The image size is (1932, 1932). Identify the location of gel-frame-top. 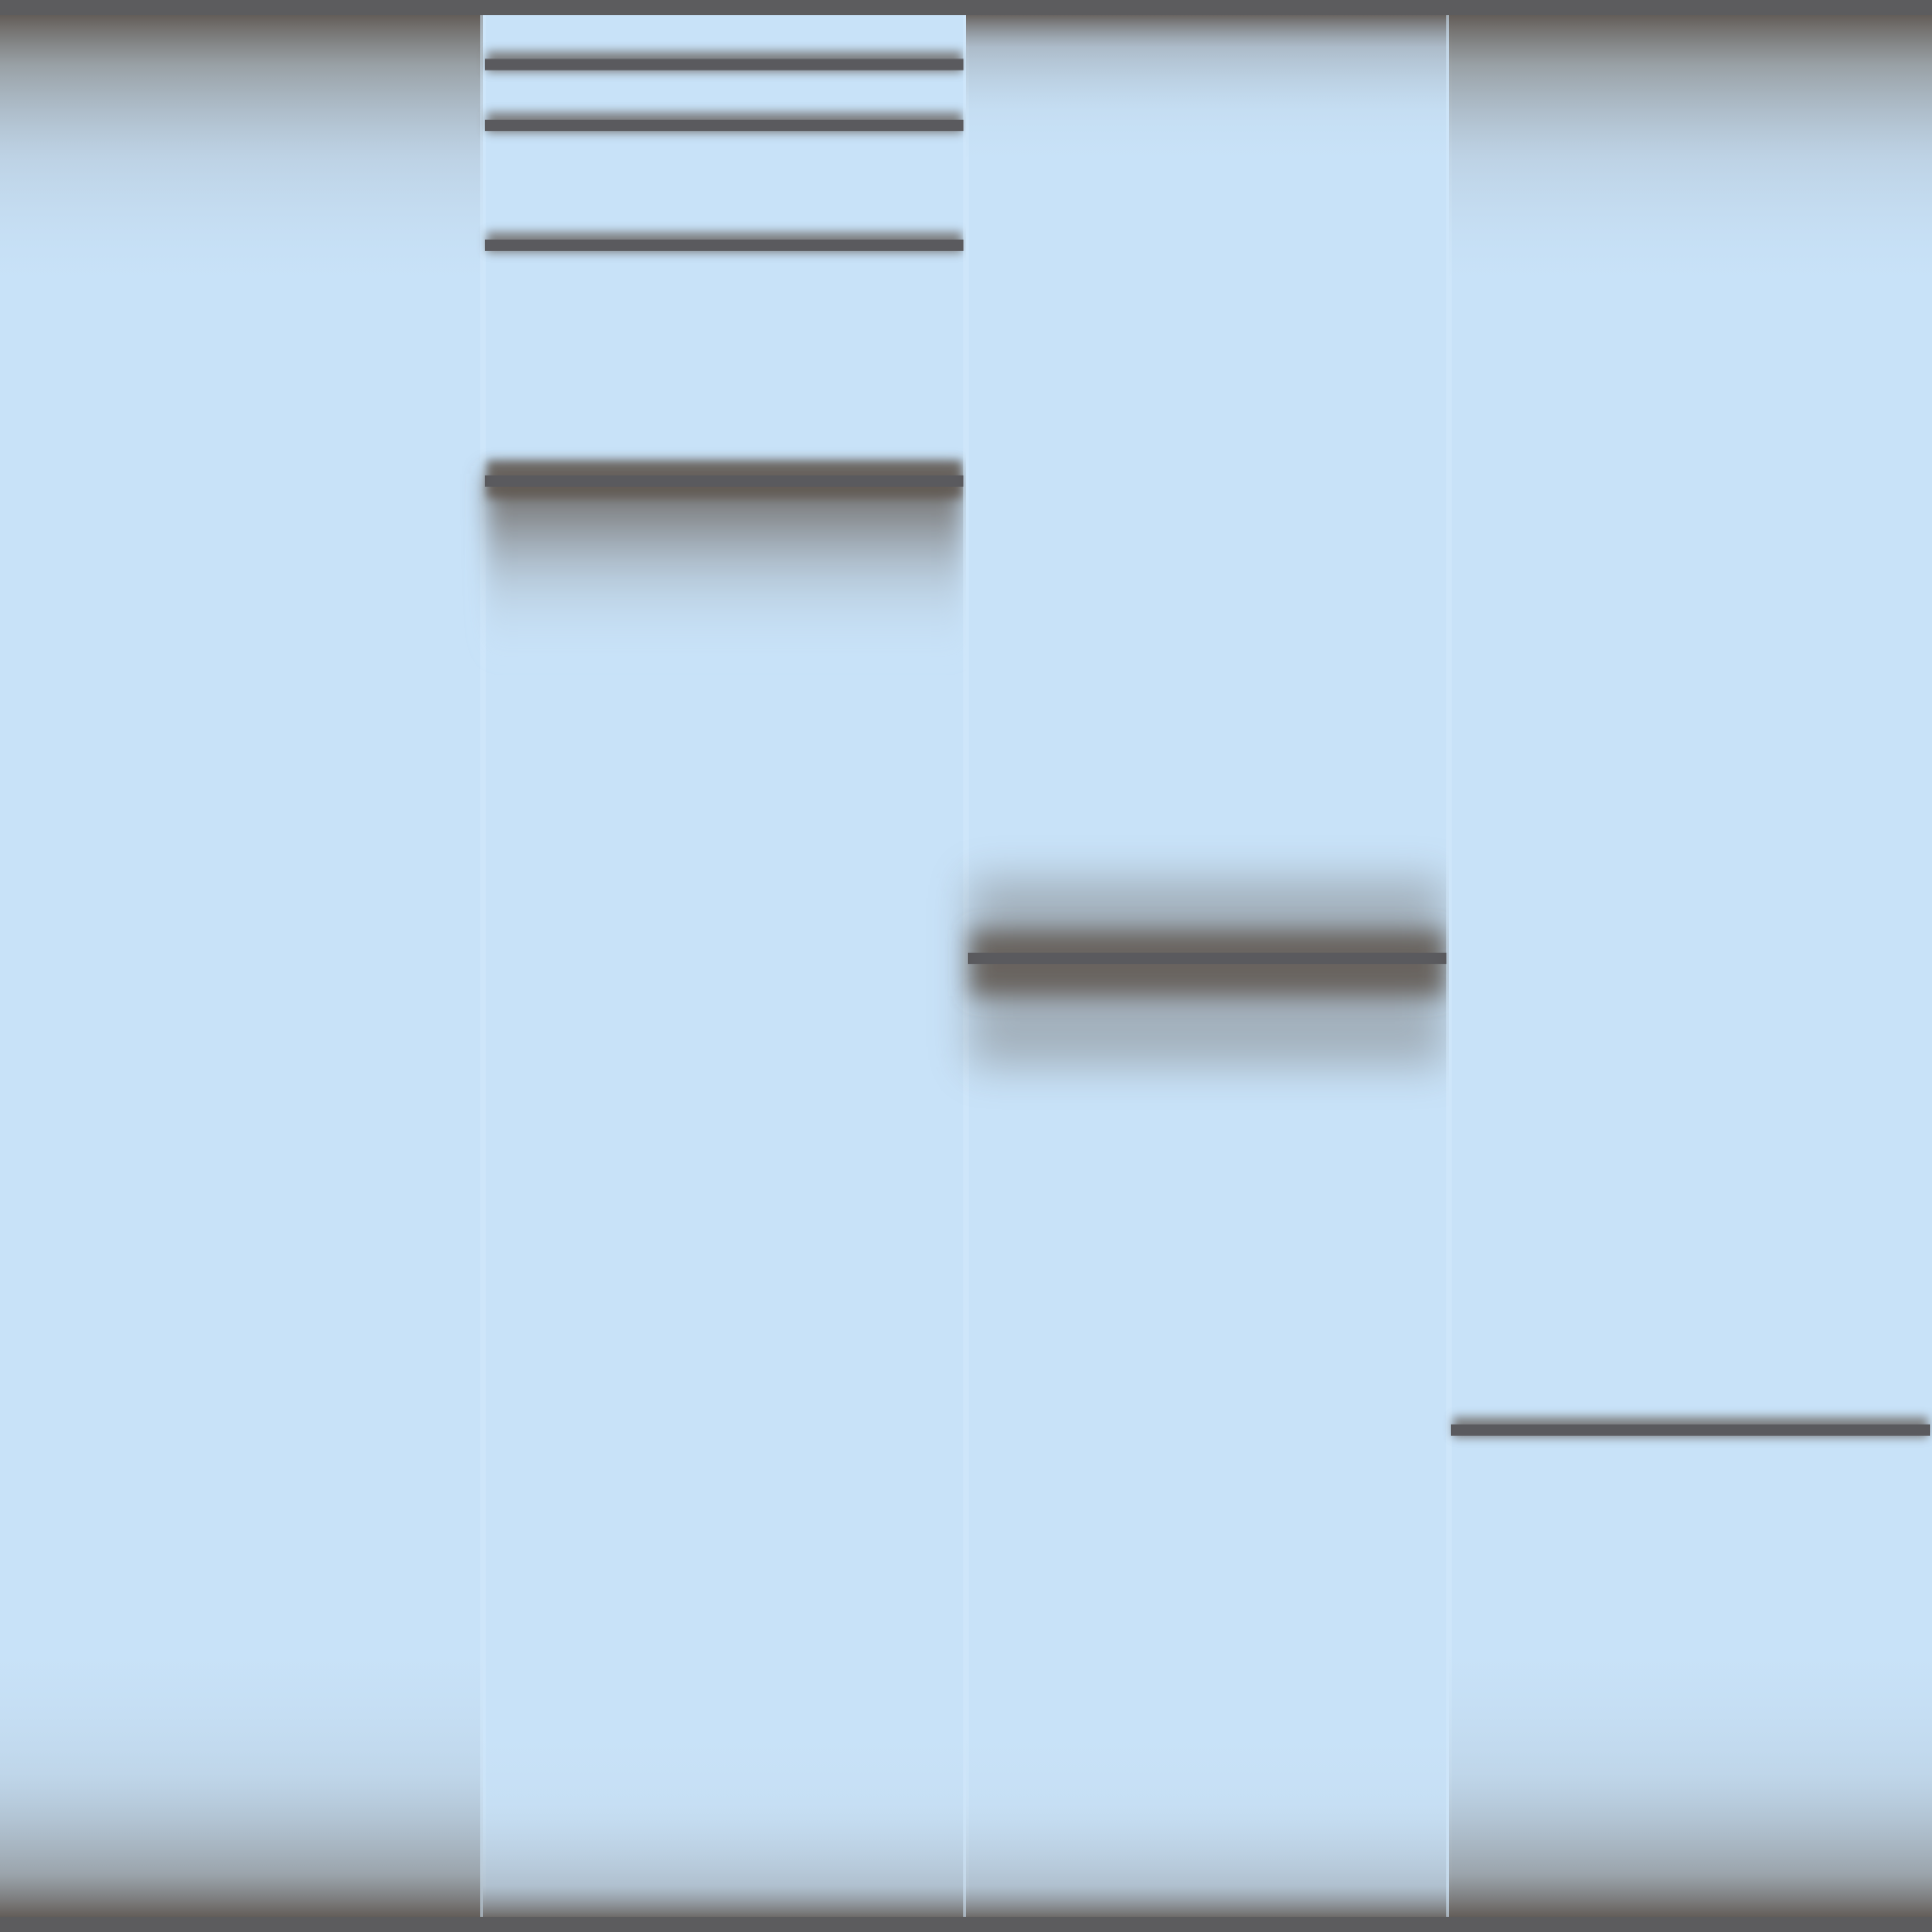
(966, 8).